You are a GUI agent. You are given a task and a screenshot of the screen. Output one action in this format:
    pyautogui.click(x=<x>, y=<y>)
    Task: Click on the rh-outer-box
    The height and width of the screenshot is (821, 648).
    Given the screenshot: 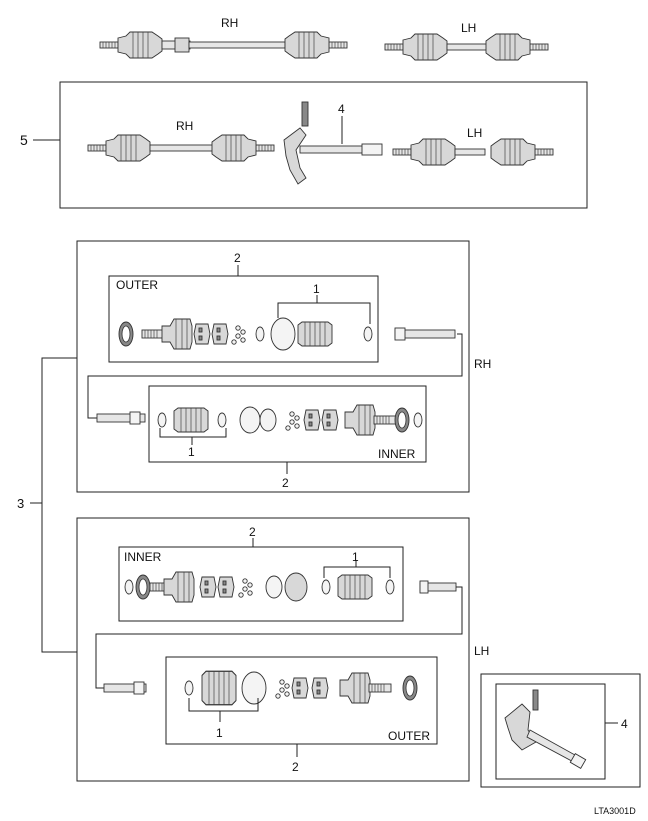 What is the action you would take?
    pyautogui.click(x=243, y=319)
    